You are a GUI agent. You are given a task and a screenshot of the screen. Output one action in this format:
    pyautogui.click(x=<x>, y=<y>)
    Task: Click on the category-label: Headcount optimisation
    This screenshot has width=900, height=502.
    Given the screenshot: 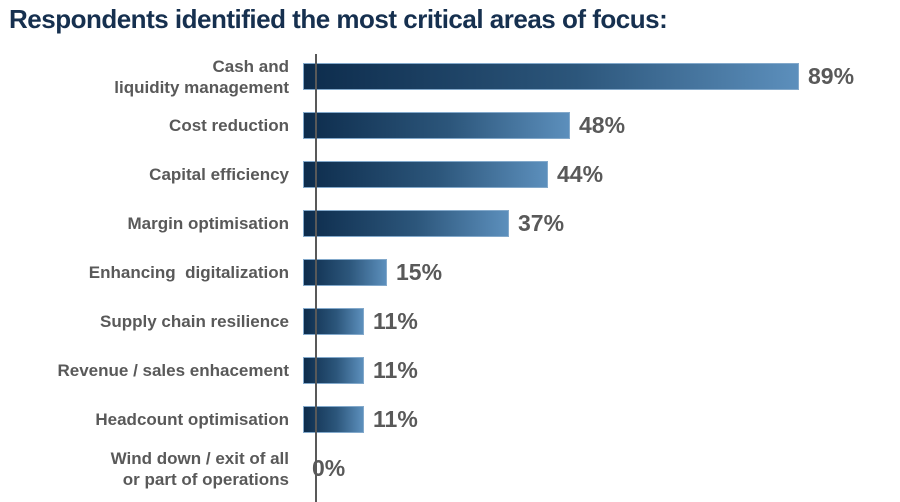 What is the action you would take?
    pyautogui.click(x=192, y=419)
    